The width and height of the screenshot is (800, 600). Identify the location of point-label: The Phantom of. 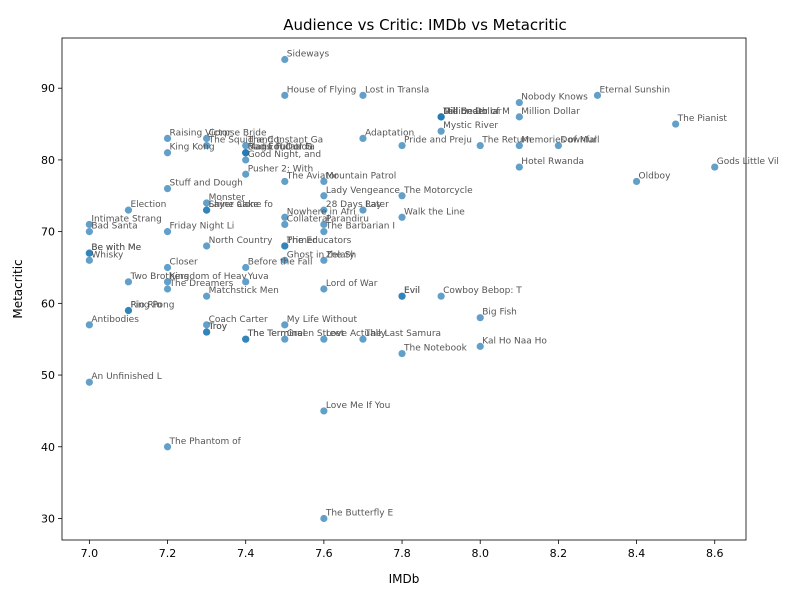
(205, 442).